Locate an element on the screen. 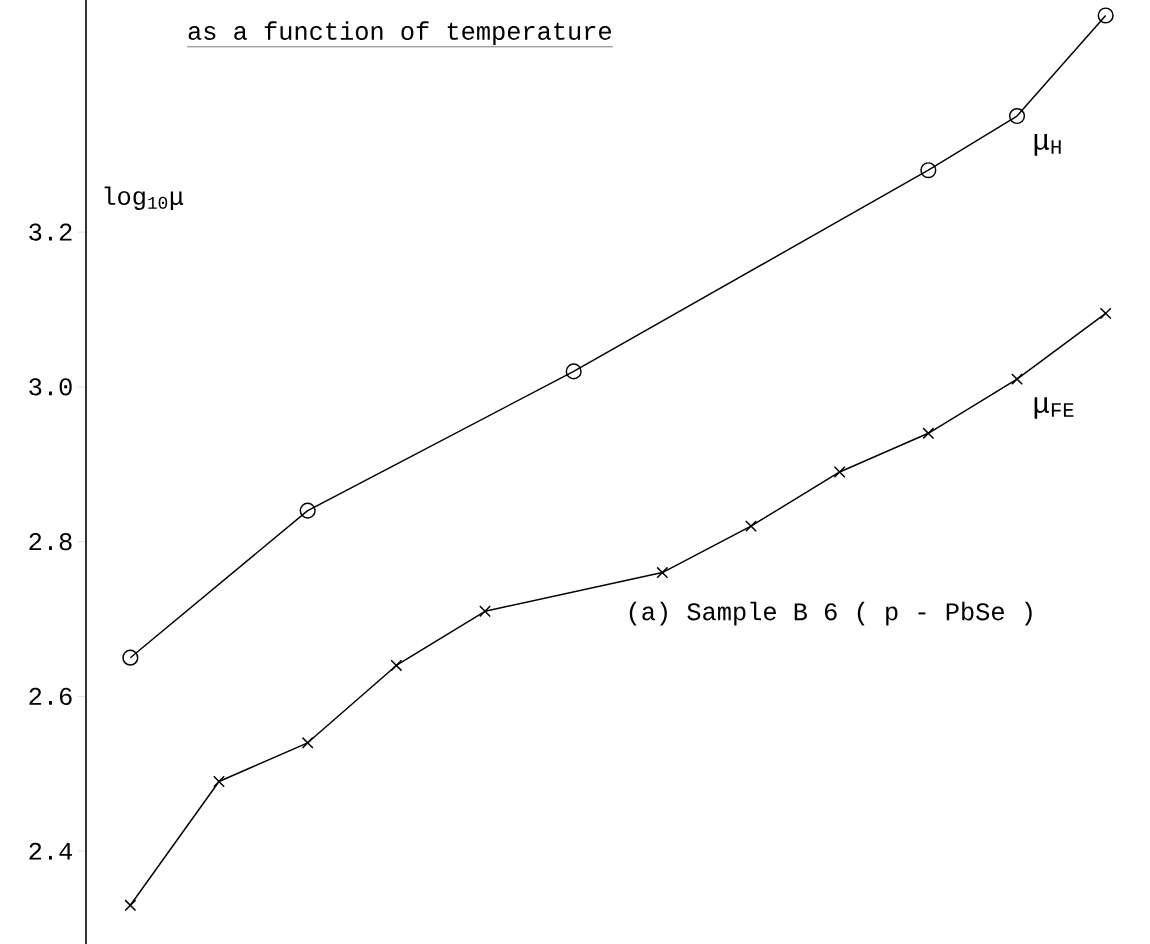  y-tick-label: 3.0 is located at coordinates (50, 387).